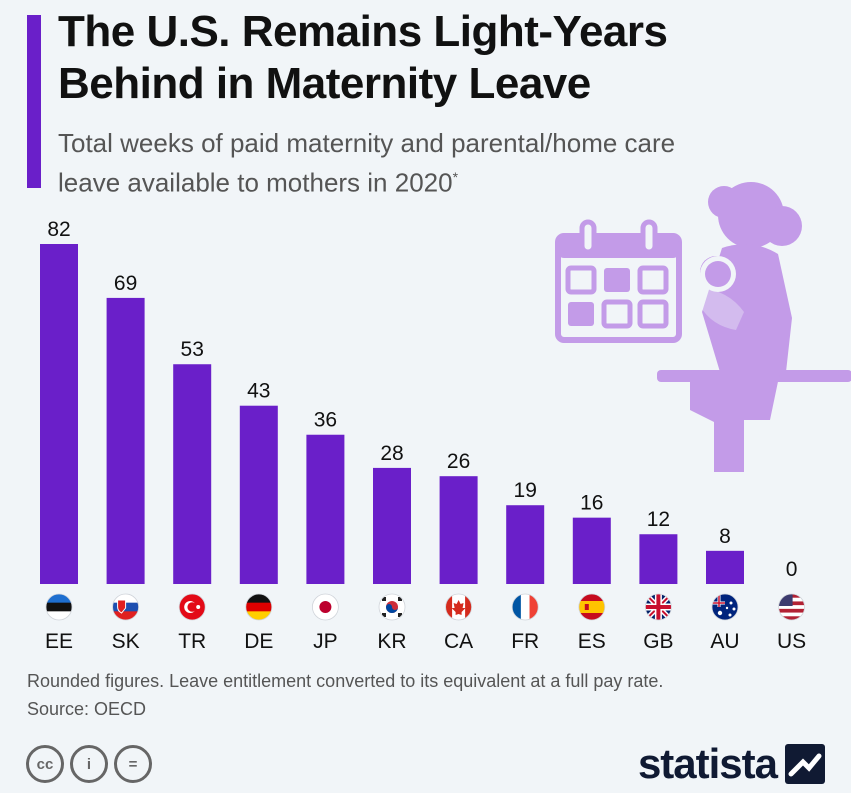 Image resolution: width=851 pixels, height=793 pixels. I want to click on bar-fr, so click(525, 544).